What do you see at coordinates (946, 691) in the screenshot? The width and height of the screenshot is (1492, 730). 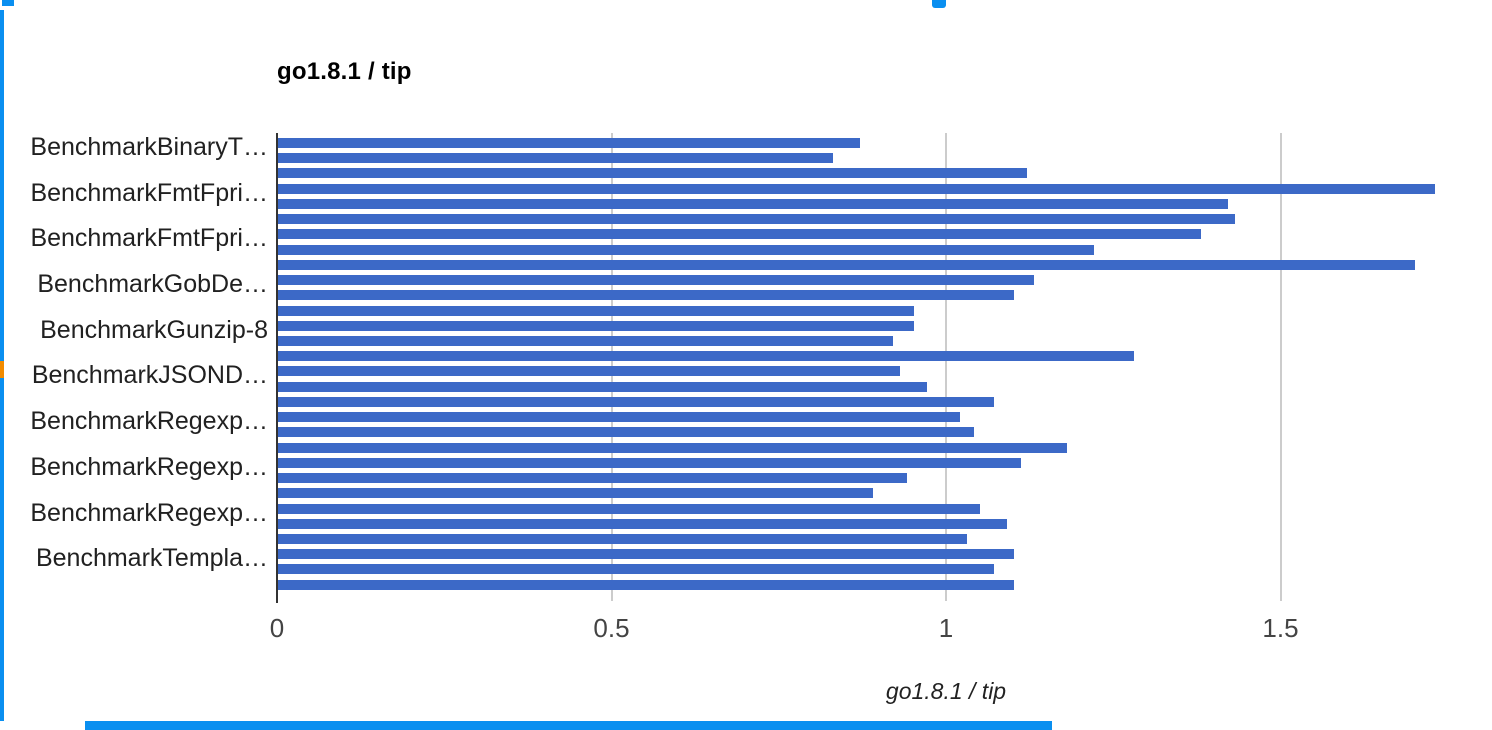 I see `x-axis-title: go1.8.1 / tip` at bounding box center [946, 691].